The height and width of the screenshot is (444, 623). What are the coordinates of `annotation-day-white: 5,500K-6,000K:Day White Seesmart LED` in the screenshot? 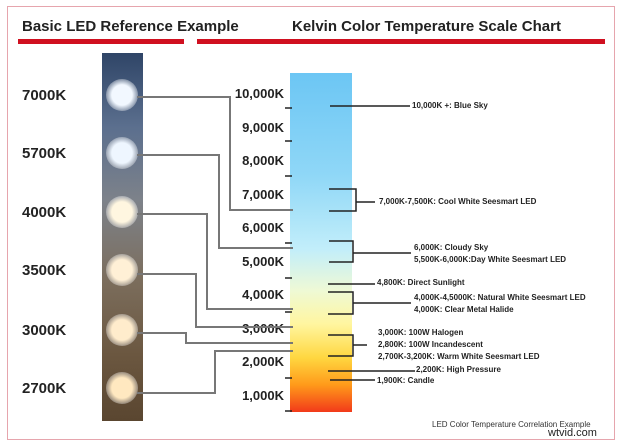 It's located at (490, 259).